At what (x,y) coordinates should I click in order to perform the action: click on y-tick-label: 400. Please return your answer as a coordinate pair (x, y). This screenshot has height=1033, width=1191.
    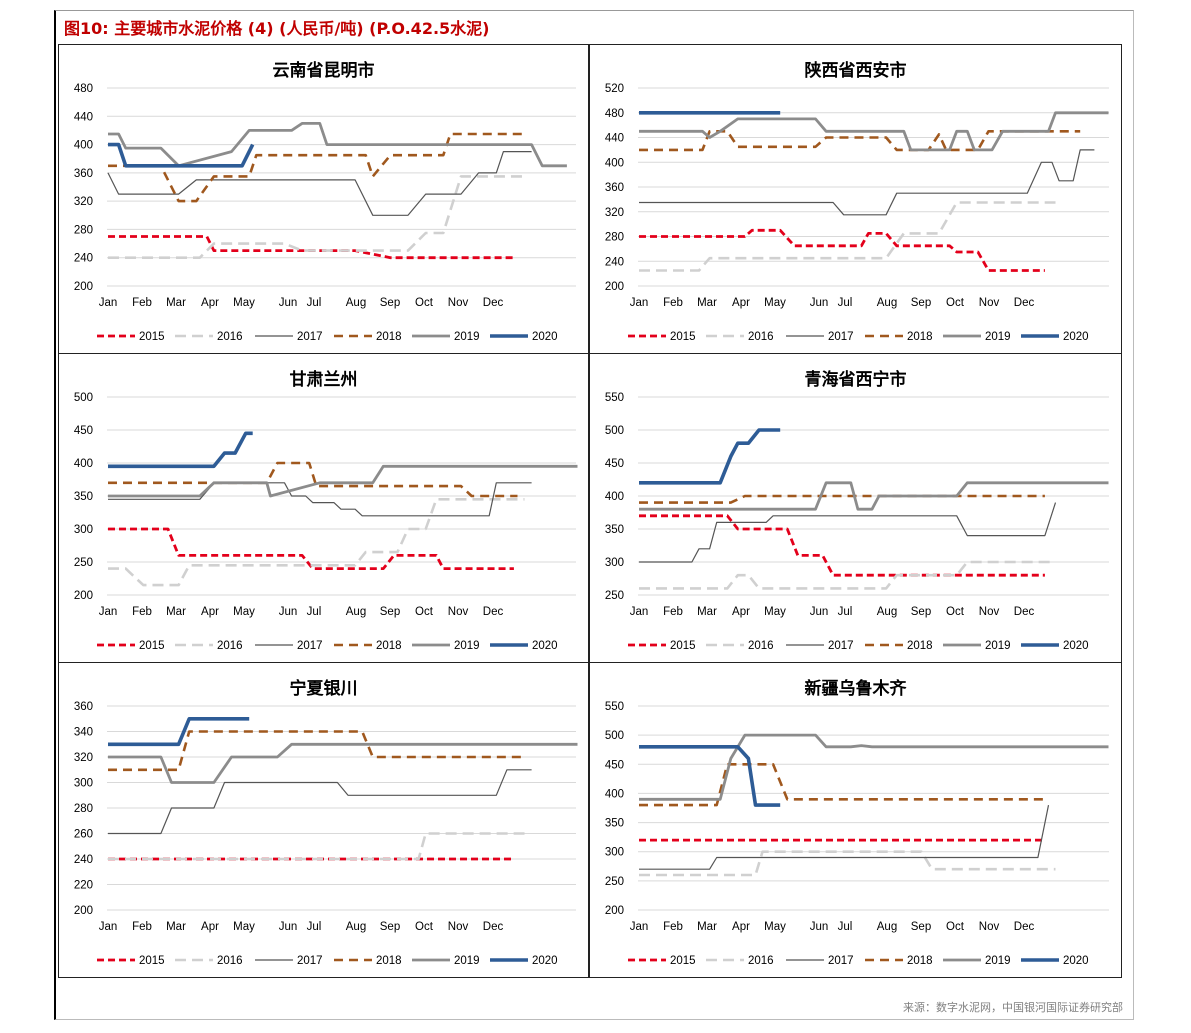
    Looking at the image, I should click on (614, 794).